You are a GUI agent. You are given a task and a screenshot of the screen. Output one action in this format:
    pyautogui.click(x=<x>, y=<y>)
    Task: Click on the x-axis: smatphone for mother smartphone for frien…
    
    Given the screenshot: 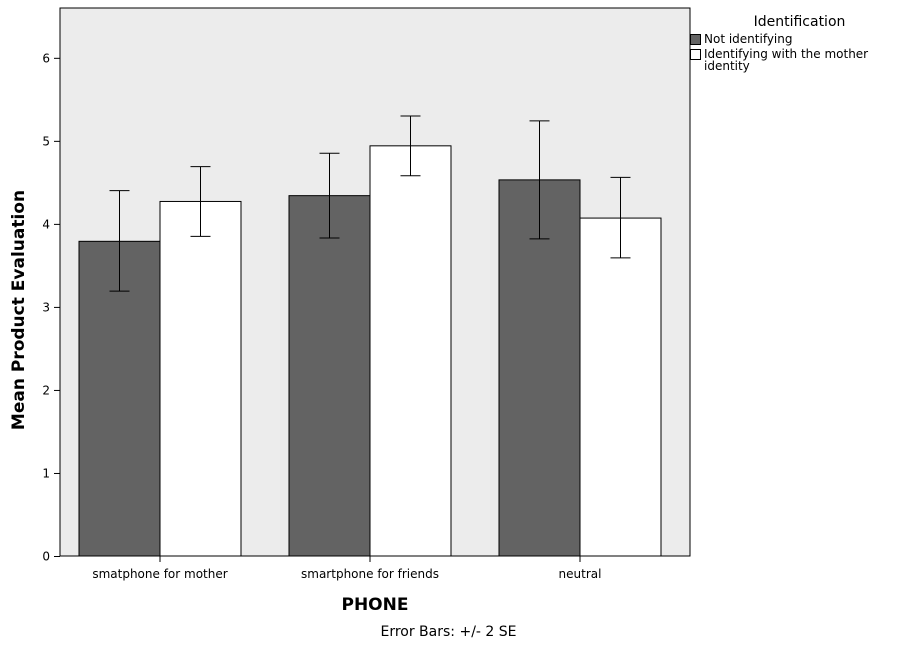 What is the action you would take?
    pyautogui.click(x=346, y=568)
    